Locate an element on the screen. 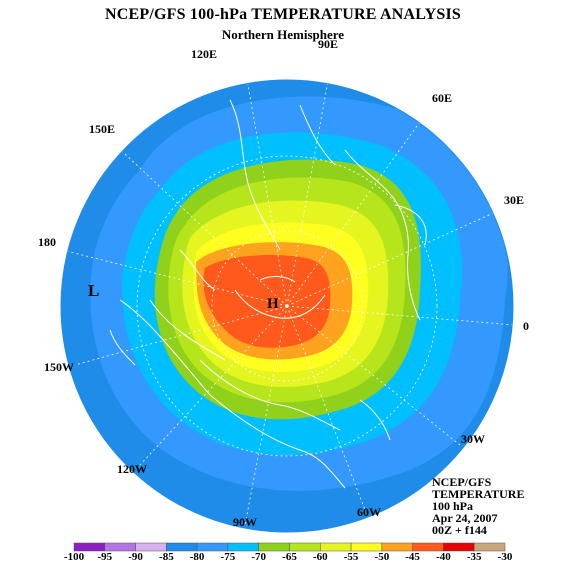  lon-label-90e: 90E is located at coordinates (328, 44).